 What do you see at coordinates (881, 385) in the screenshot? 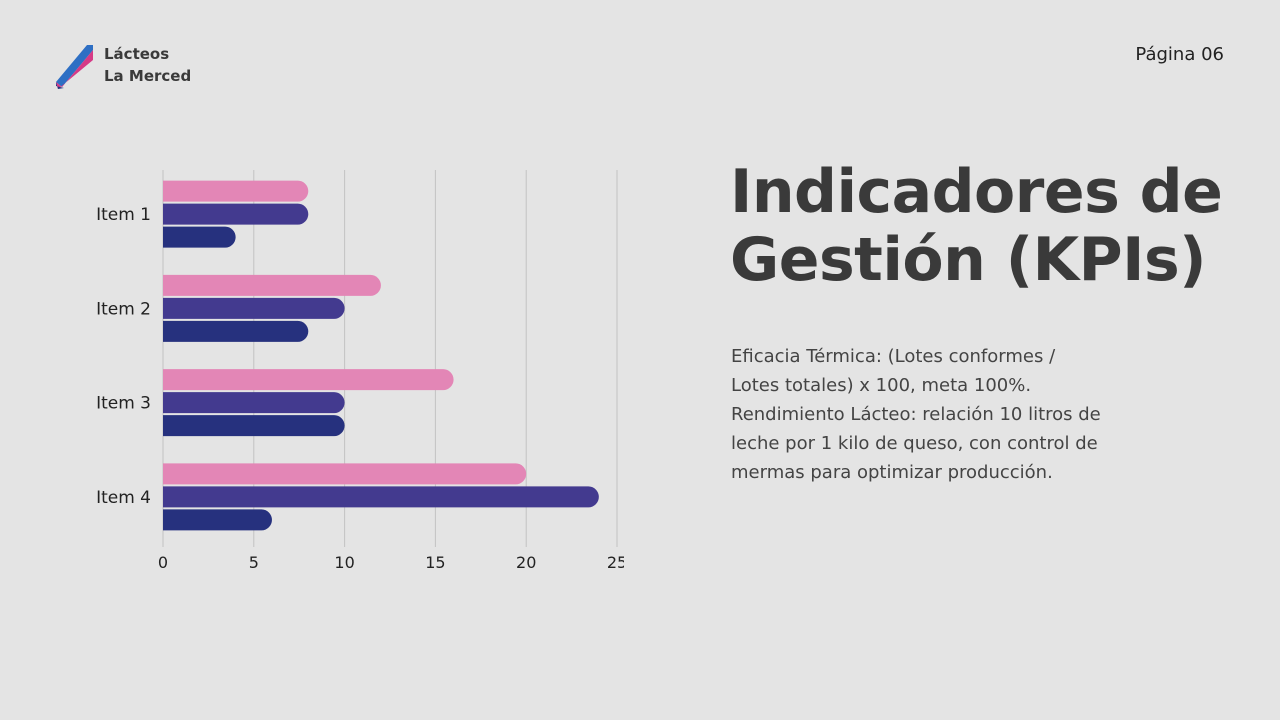
I see `kpi-description-line: Lotes totales) x 100, meta 100%.` at bounding box center [881, 385].